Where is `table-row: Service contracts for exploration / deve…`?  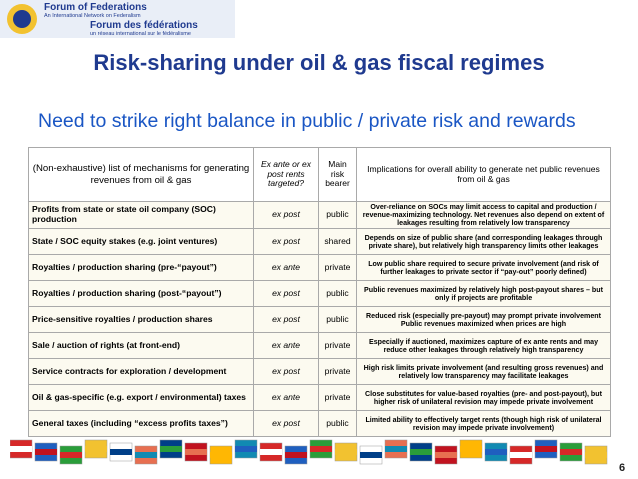
table-row: Service contracts for exploration / deve… is located at coordinates (319, 372).